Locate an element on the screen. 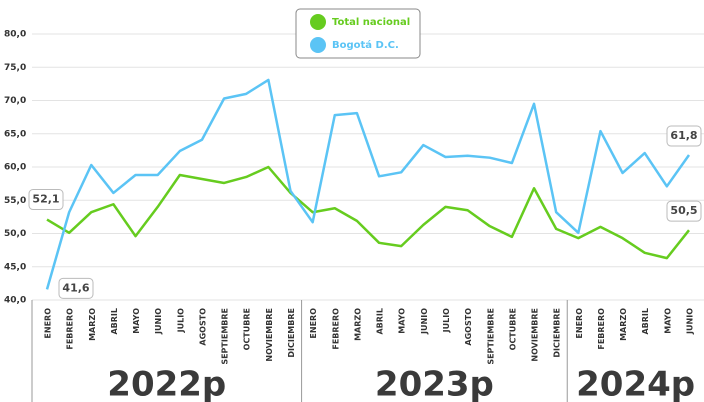 This screenshot has height=402, width=704. y-tick-label: 50,0 is located at coordinates (15, 234).